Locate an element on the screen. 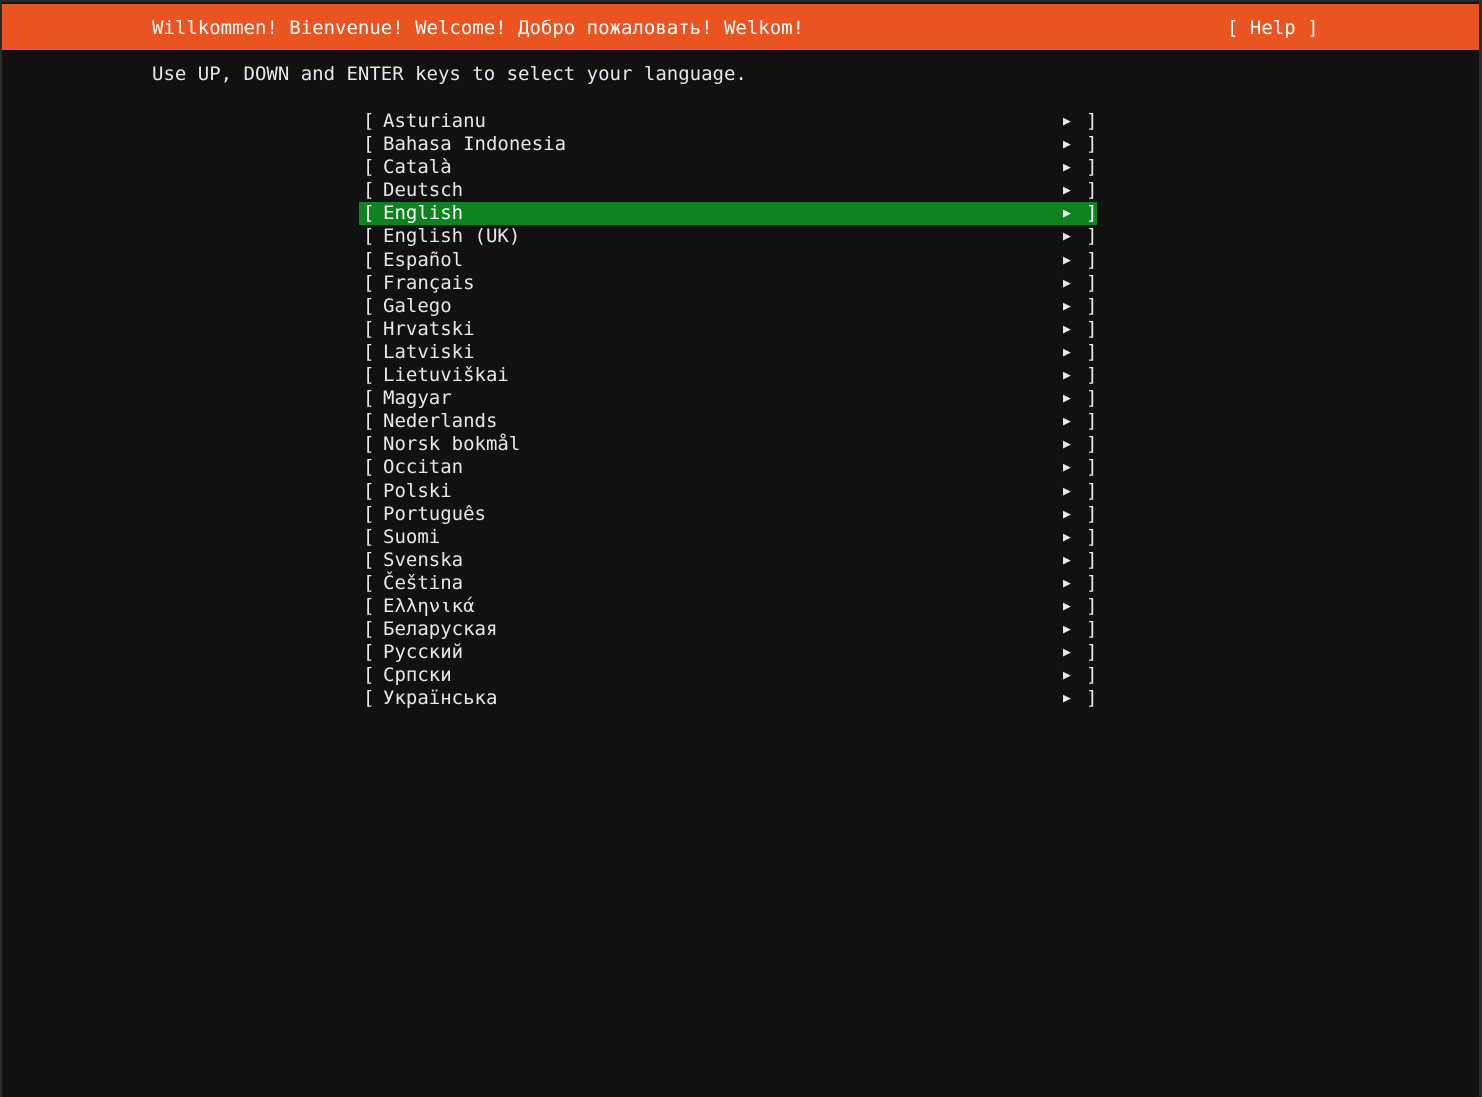  language-name: Norsk bokmål is located at coordinates (452, 444).